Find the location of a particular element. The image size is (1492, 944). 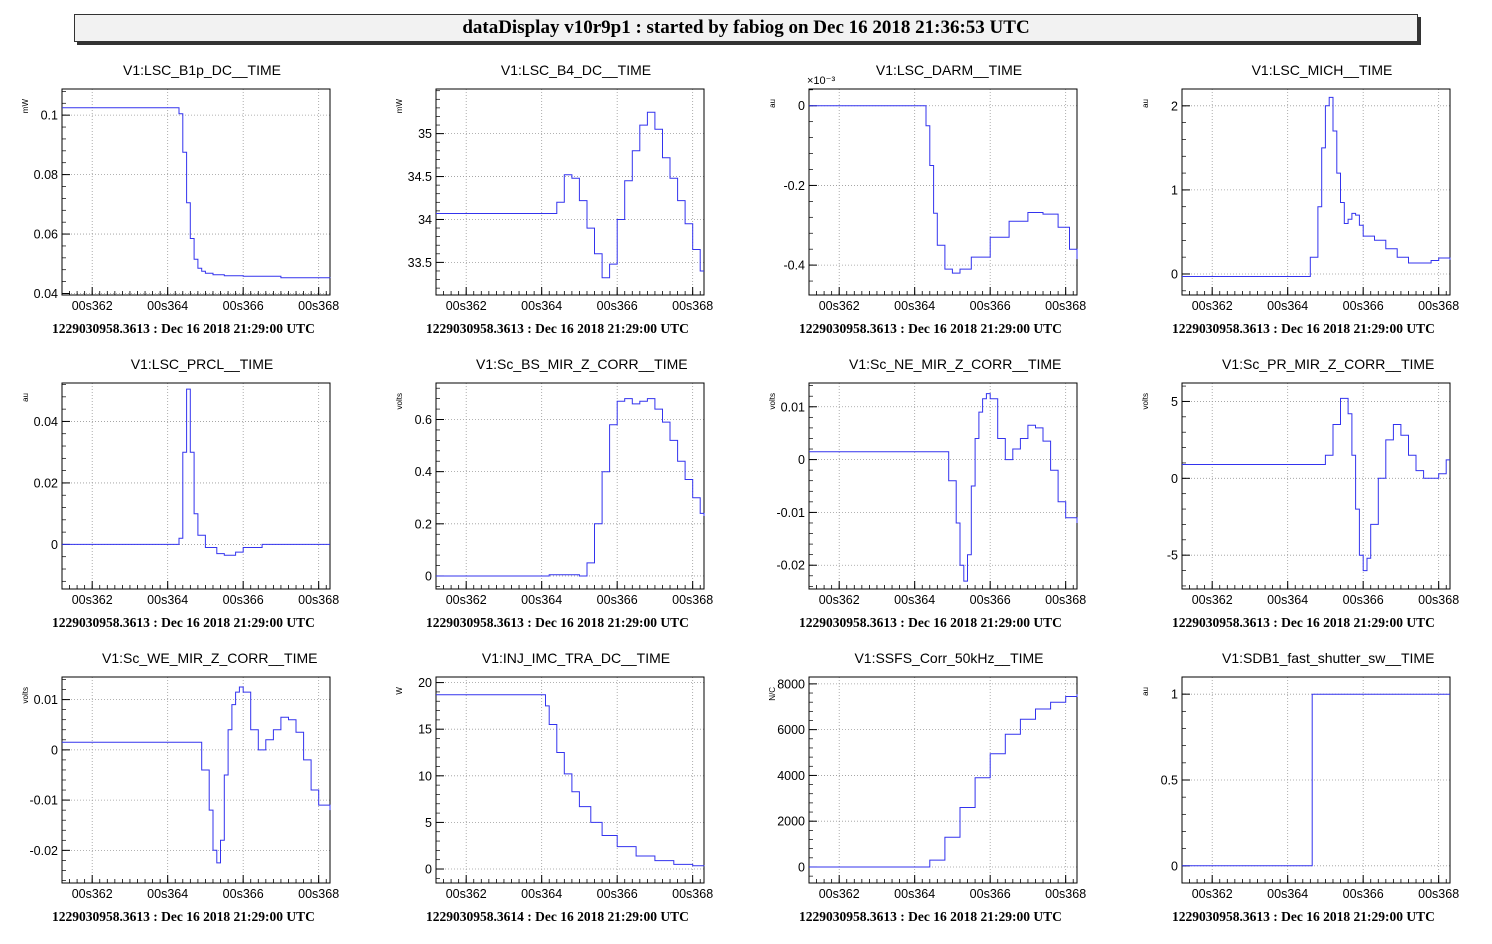

y-tick-label: 0.04 is located at coordinates (46, 422).